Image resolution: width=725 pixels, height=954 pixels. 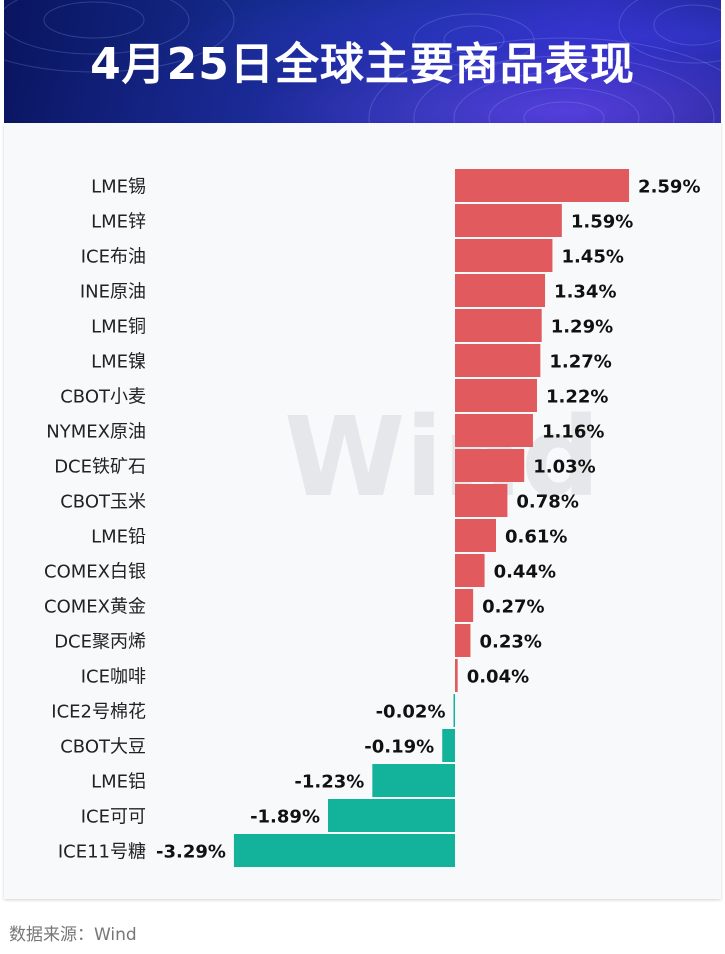 What do you see at coordinates (95, 607) in the screenshot?
I see `category-label: COMEX黄金` at bounding box center [95, 607].